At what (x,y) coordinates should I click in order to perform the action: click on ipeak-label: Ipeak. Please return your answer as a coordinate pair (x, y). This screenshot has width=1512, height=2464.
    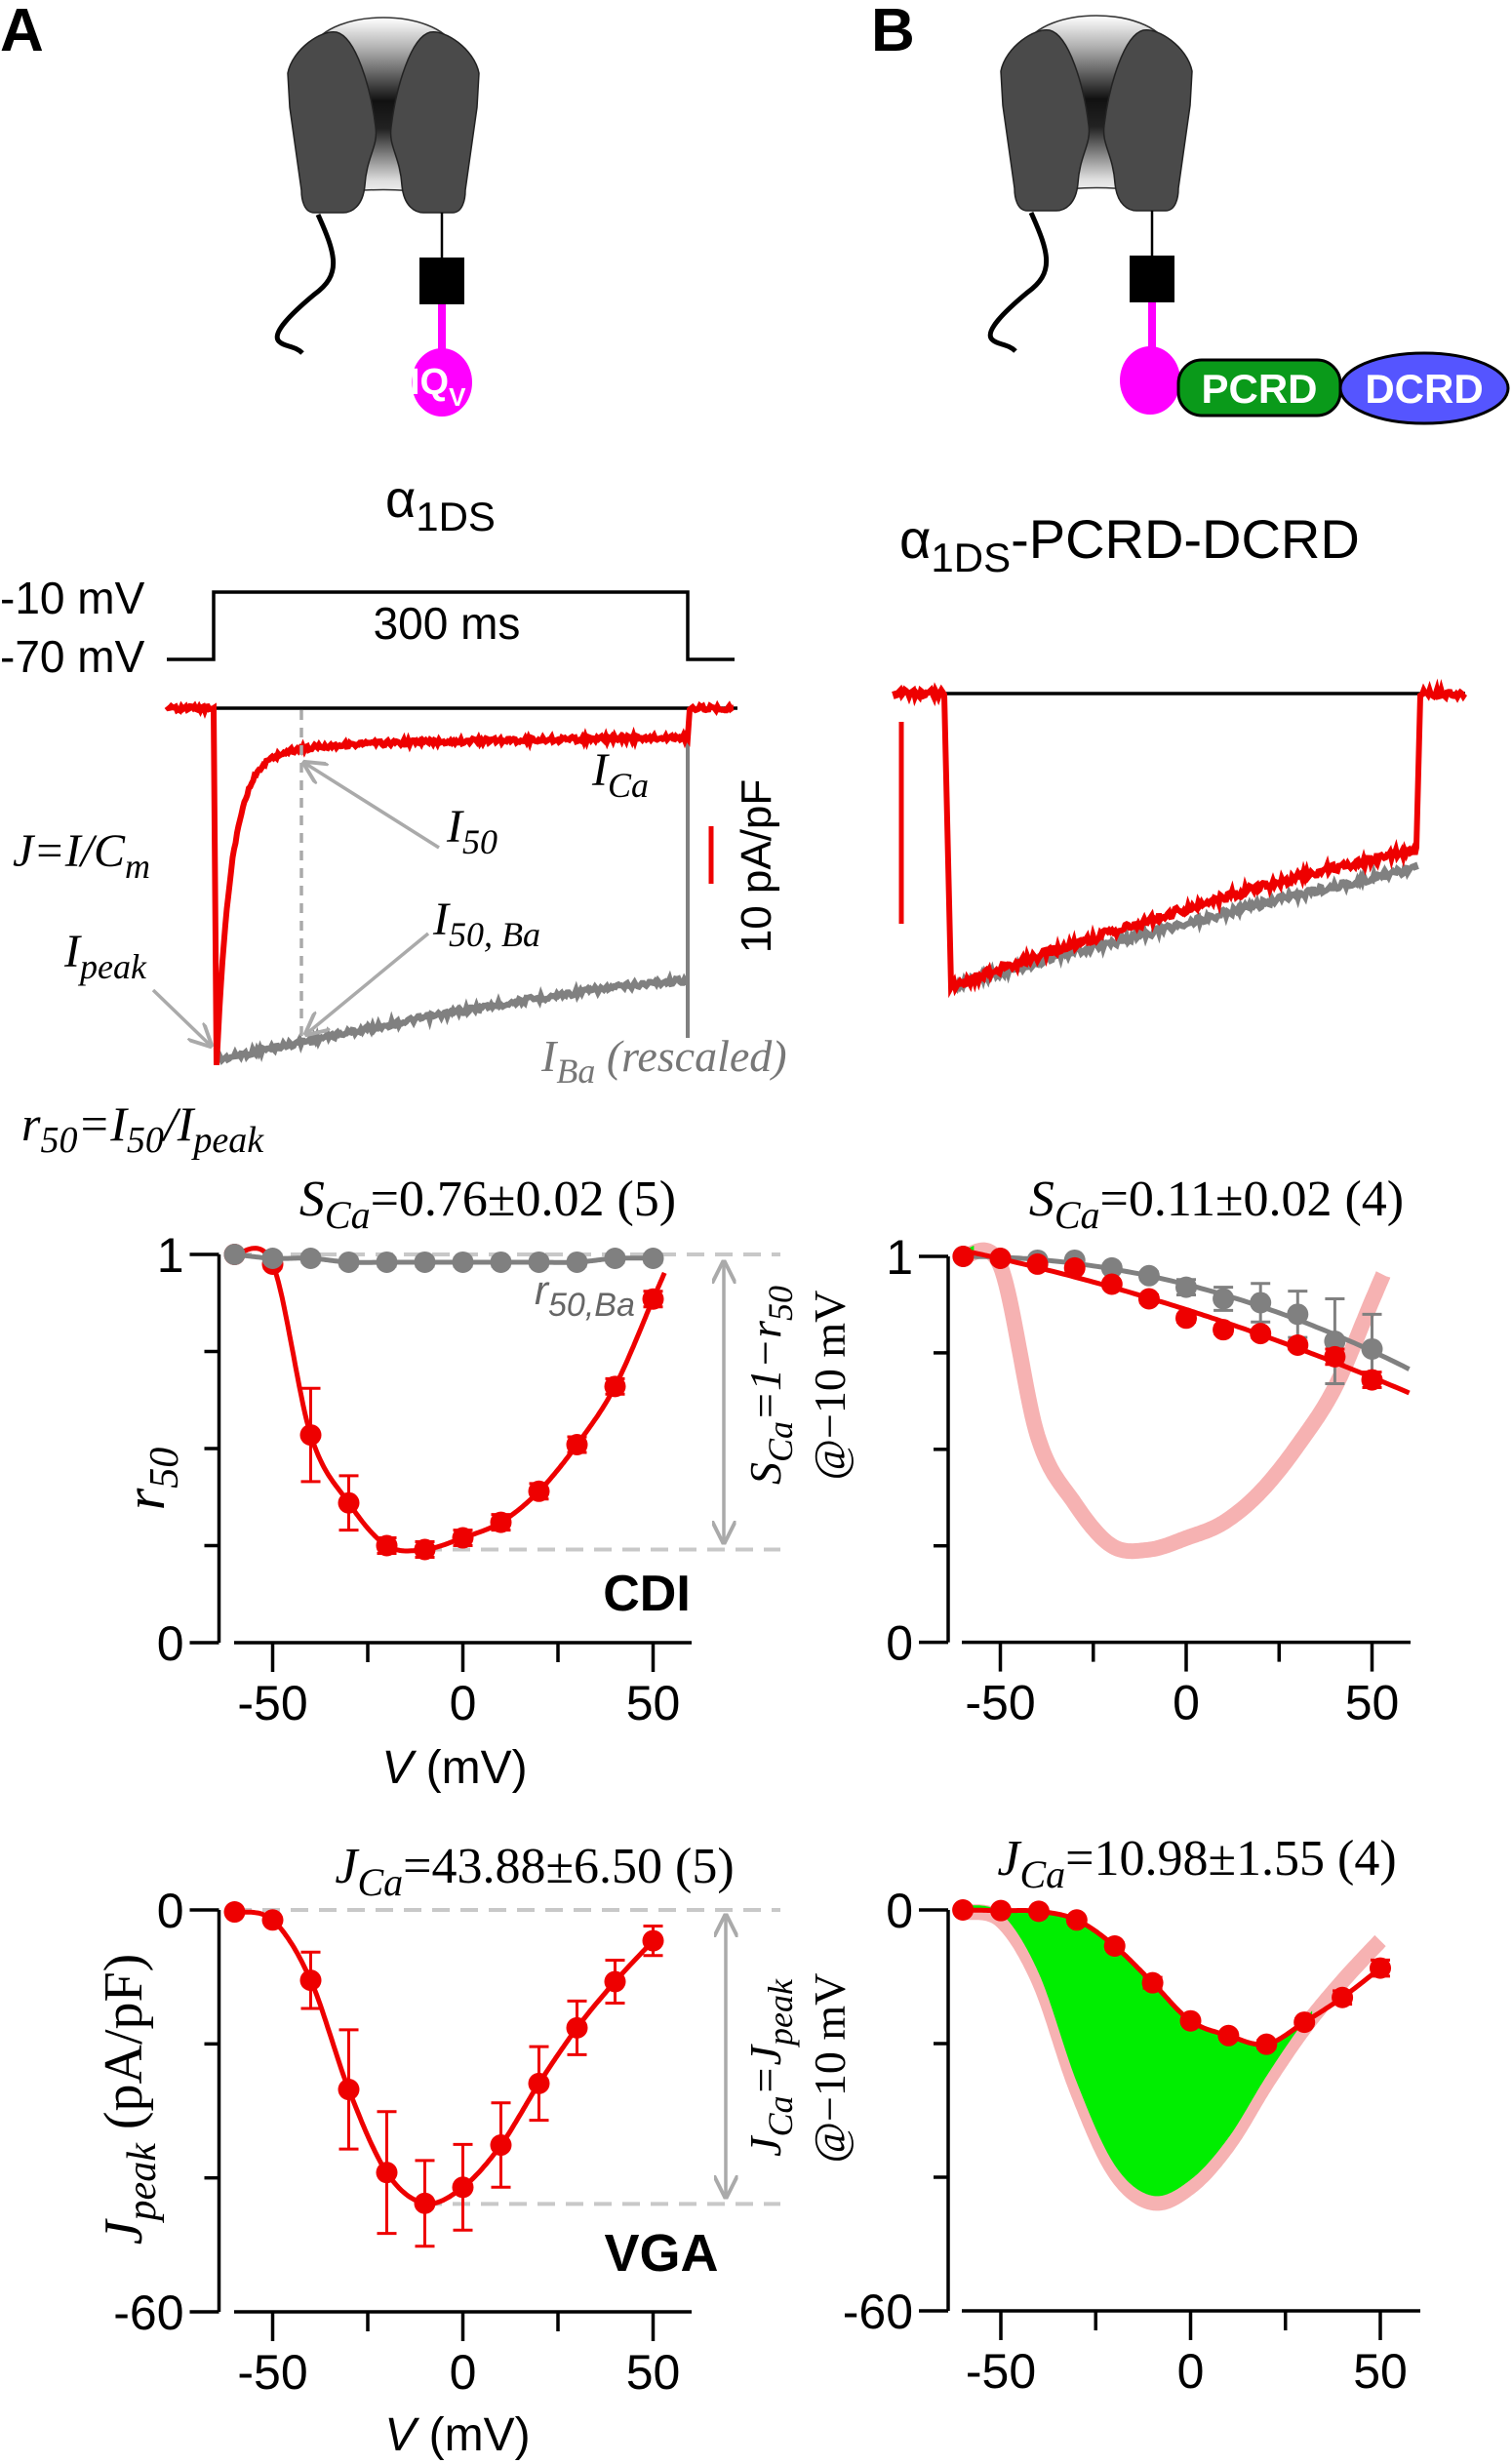
    Looking at the image, I should click on (105, 956).